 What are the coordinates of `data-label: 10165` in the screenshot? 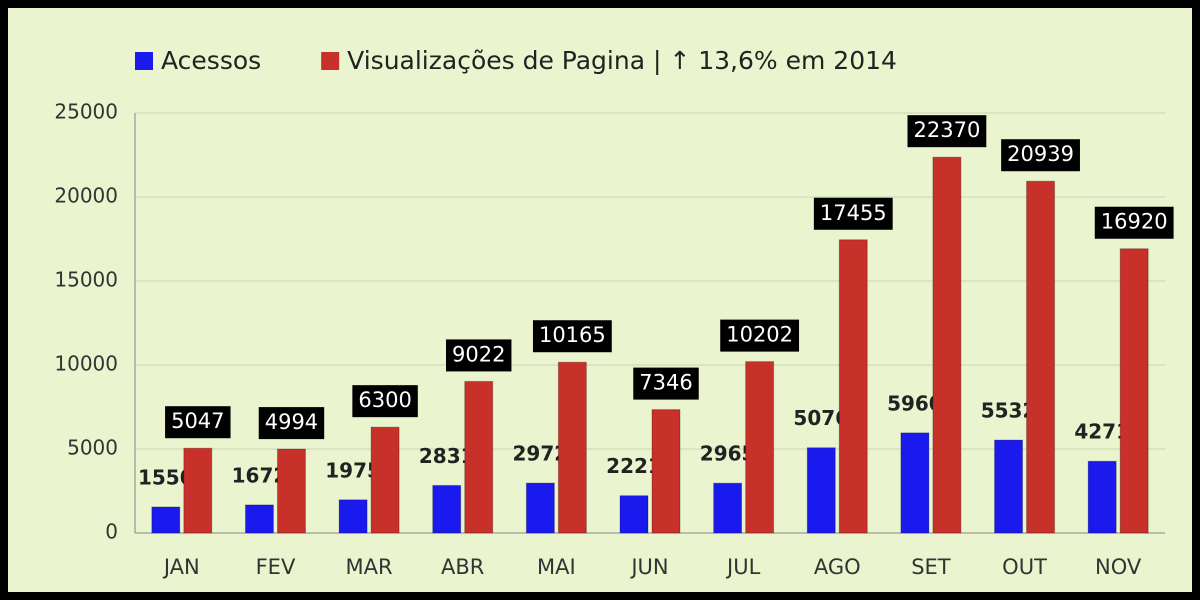 It's located at (572, 335).